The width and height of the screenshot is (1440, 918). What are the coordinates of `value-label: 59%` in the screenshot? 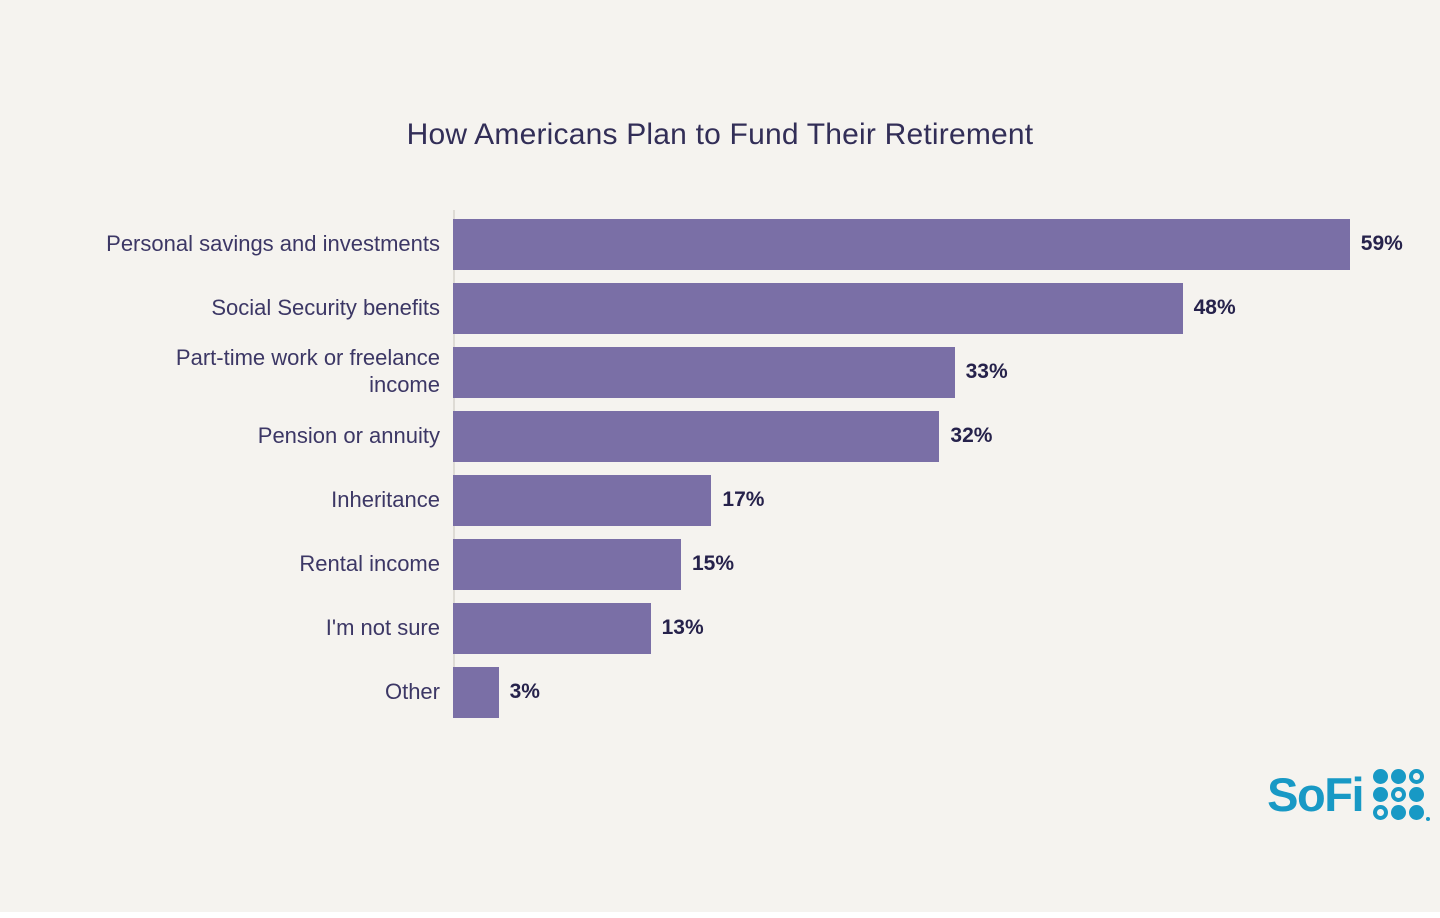 It's located at (1381, 243).